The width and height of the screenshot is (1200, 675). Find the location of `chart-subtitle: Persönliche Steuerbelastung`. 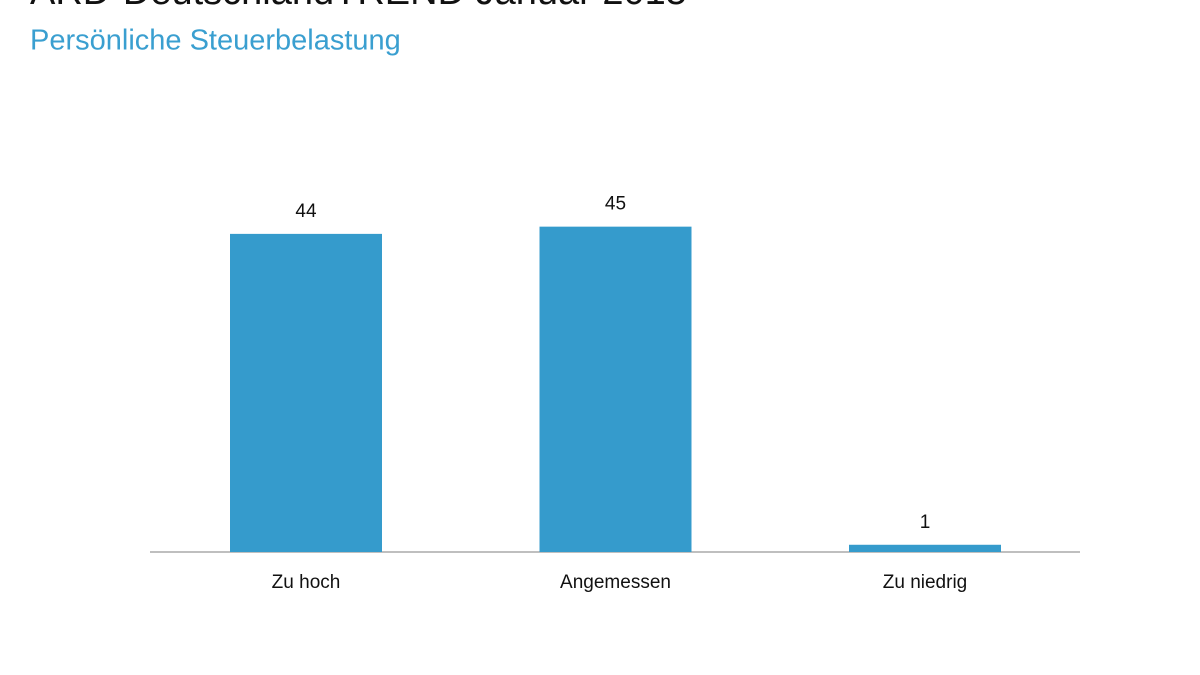

chart-subtitle: Persönliche Steuerbelastung is located at coordinates (215, 41).